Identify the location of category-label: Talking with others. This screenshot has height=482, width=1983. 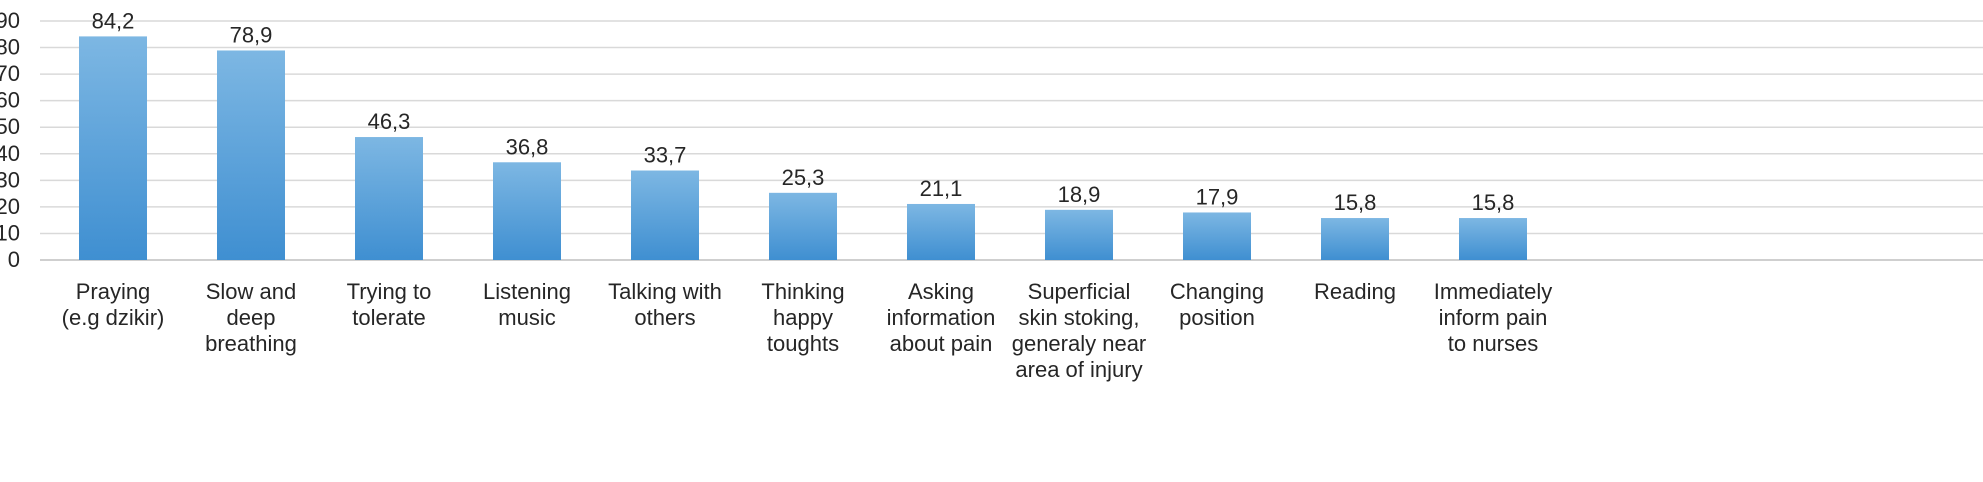
(665, 304).